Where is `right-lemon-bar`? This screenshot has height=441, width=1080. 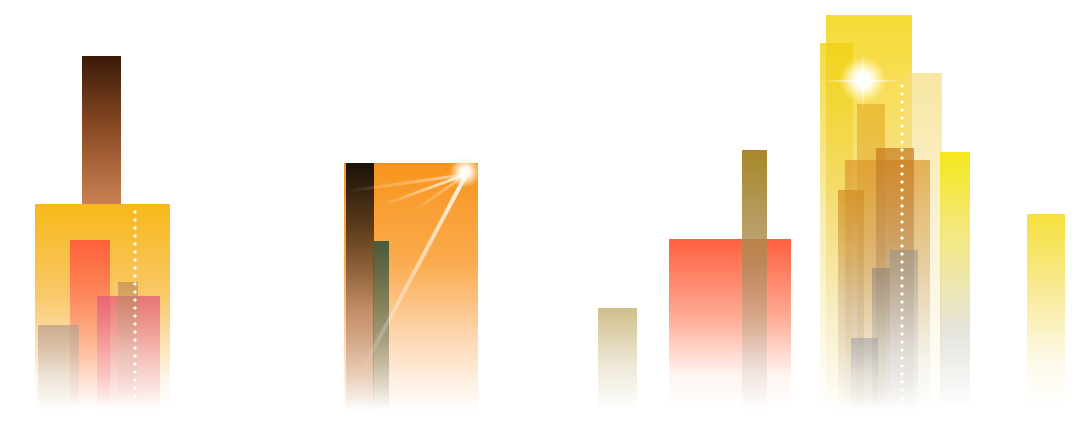 right-lemon-bar is located at coordinates (955, 281).